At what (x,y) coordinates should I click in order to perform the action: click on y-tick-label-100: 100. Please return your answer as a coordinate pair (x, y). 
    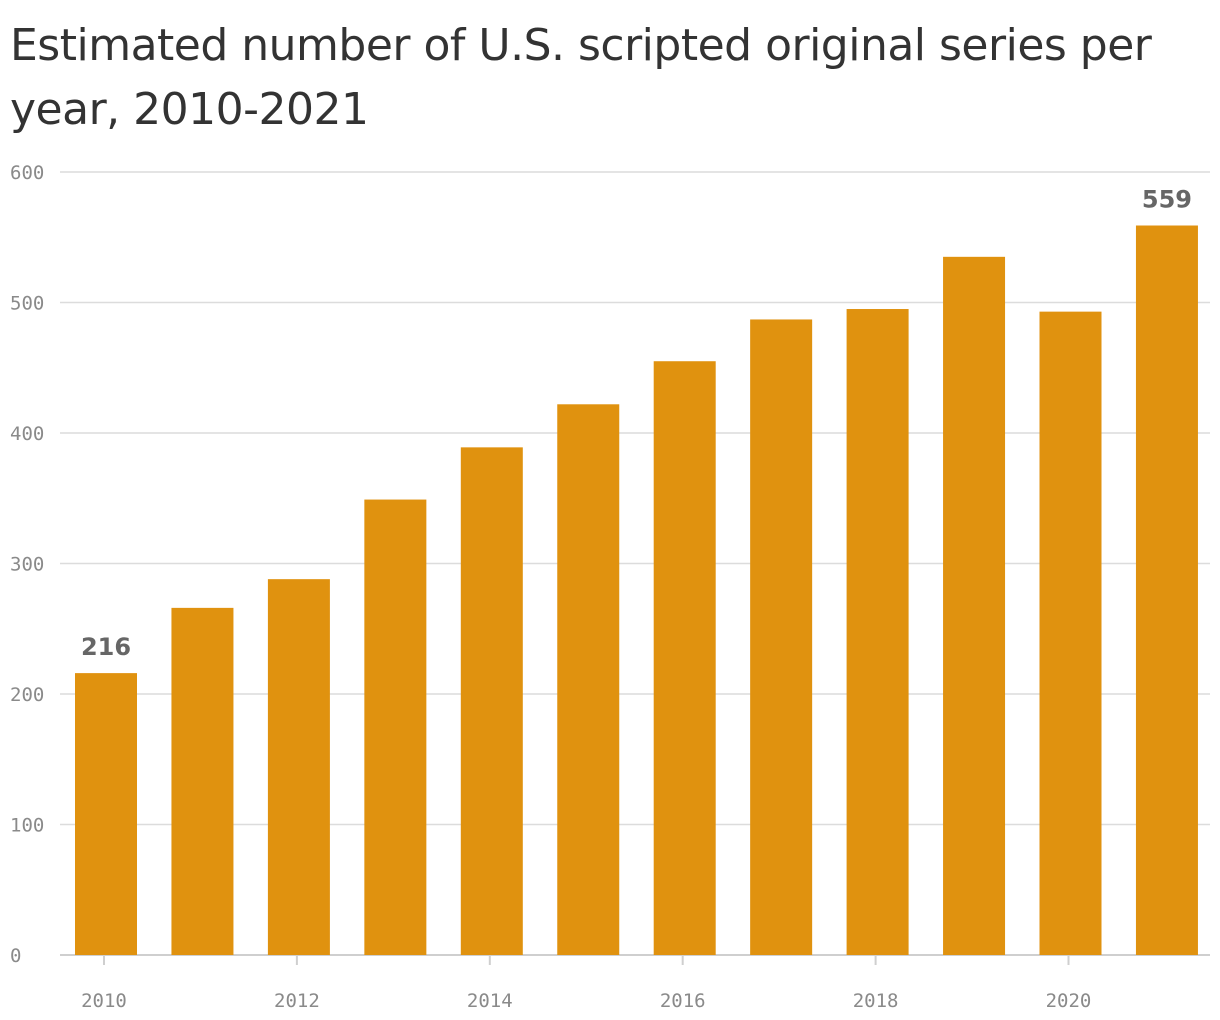
    Looking at the image, I should click on (27, 826).